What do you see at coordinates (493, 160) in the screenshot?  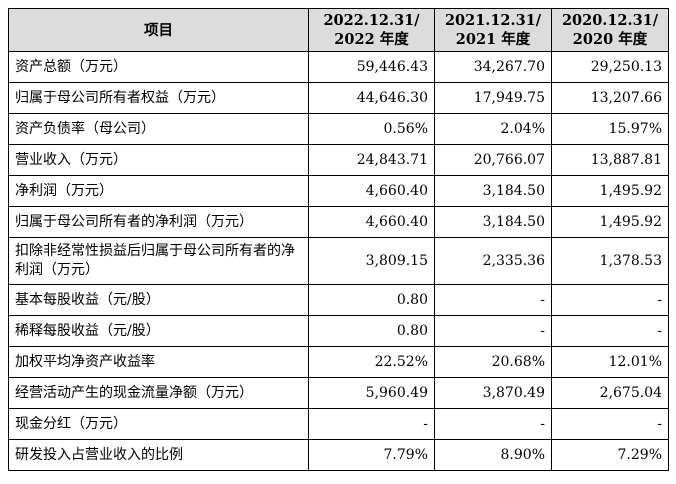 I see `row-value-2021: 20,766.07` at bounding box center [493, 160].